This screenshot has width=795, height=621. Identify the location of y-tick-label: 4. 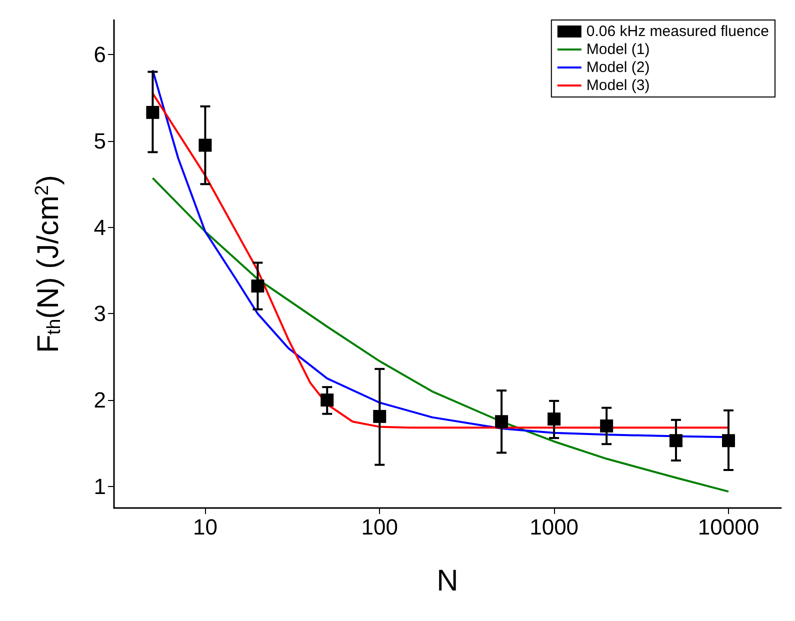
(100, 227).